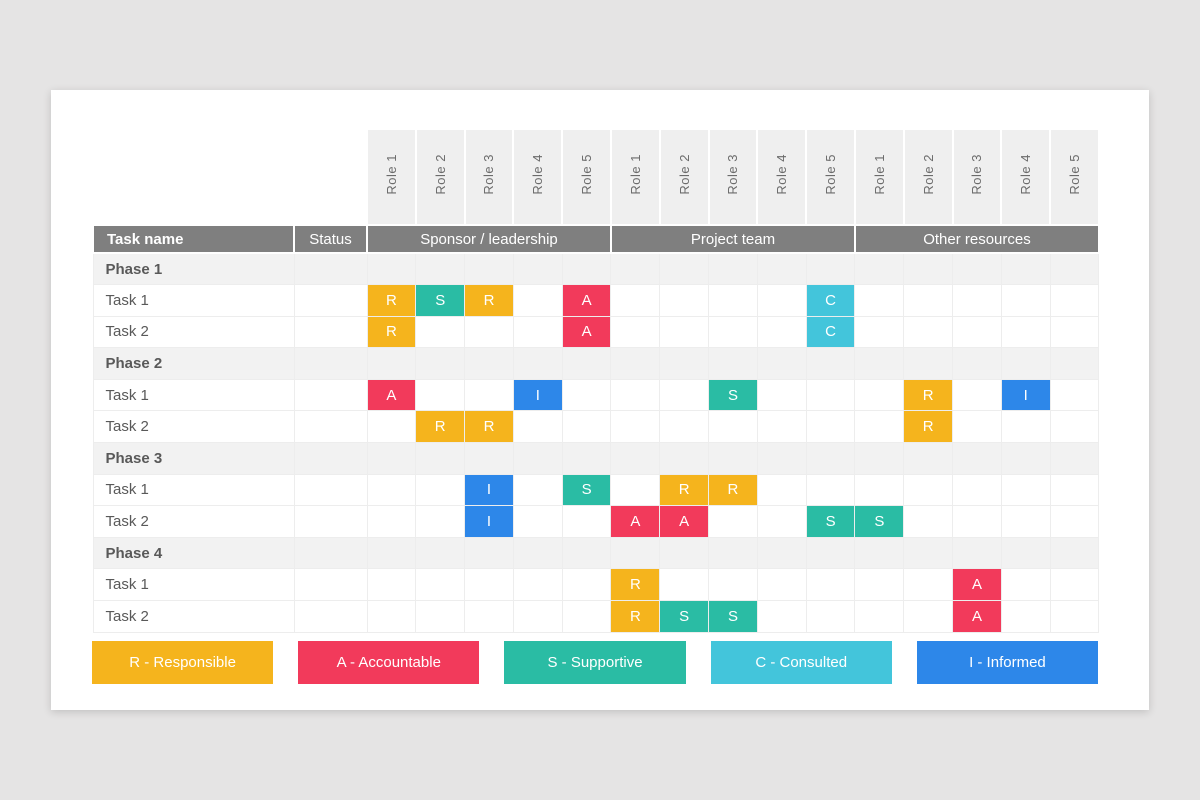 The image size is (1200, 800). Describe the element at coordinates (635, 174) in the screenshot. I see `role-column-label: Role 1` at that location.